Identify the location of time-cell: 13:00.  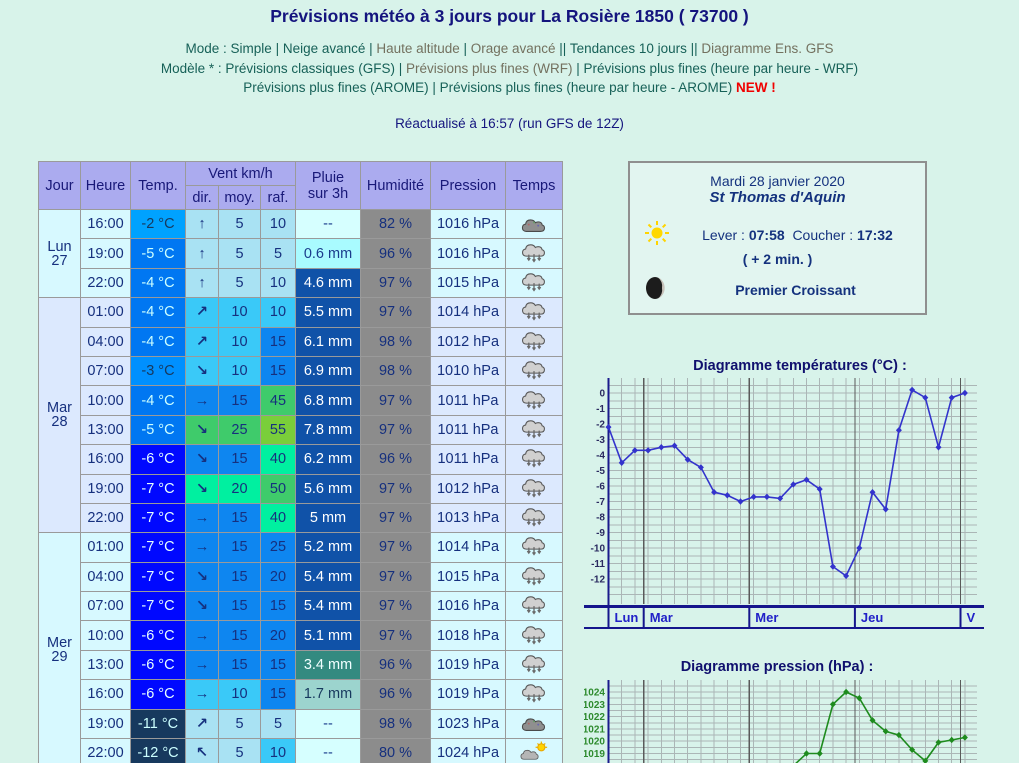
(105, 665).